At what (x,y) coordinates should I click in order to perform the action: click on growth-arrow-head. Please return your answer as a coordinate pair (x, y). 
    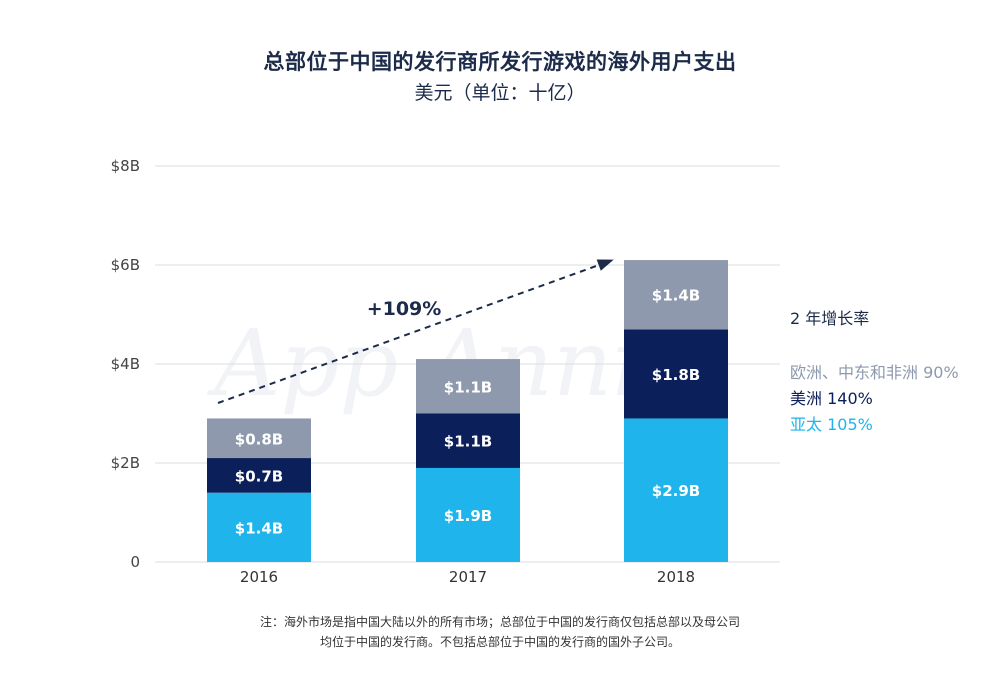
    Looking at the image, I should click on (605, 265).